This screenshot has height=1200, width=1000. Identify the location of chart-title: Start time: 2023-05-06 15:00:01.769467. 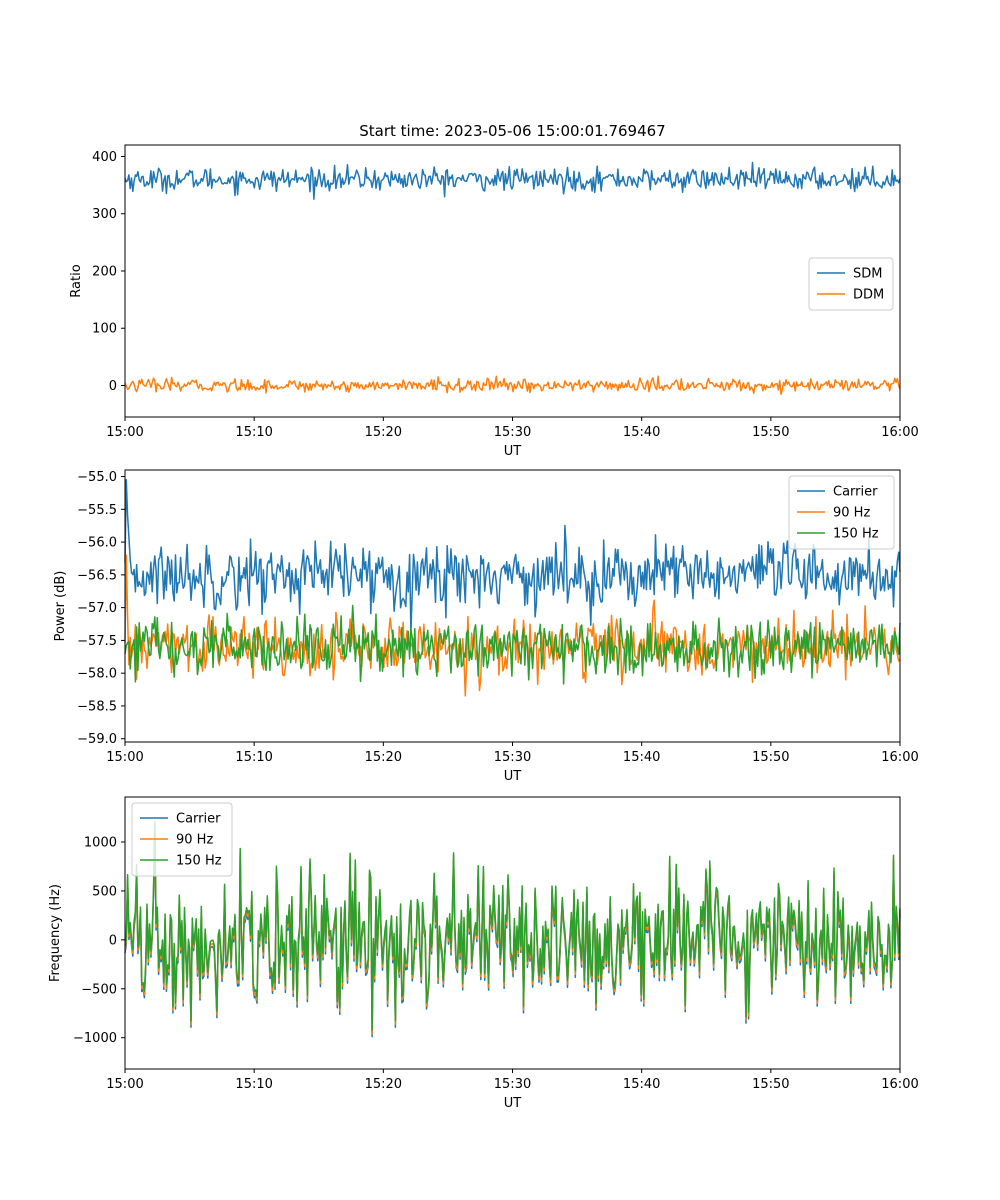
(512, 131).